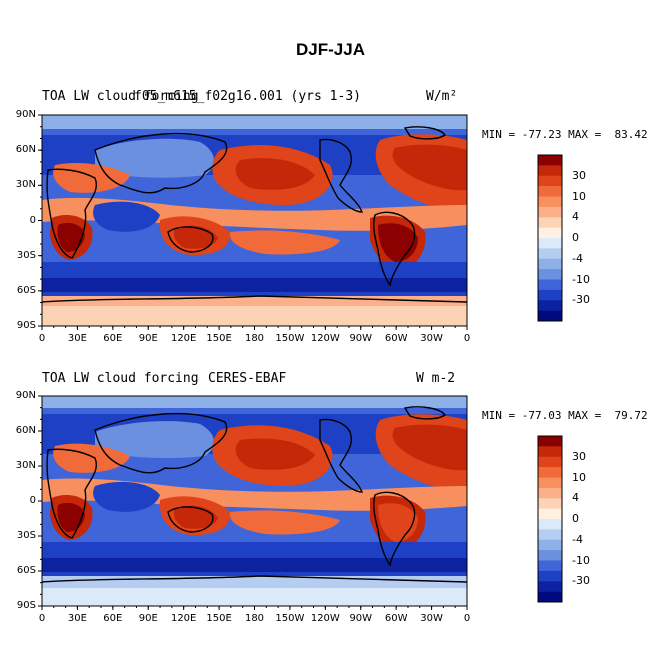  What do you see at coordinates (32, 220) in the screenshot?
I see `panel1-lat-label: 0` at bounding box center [32, 220].